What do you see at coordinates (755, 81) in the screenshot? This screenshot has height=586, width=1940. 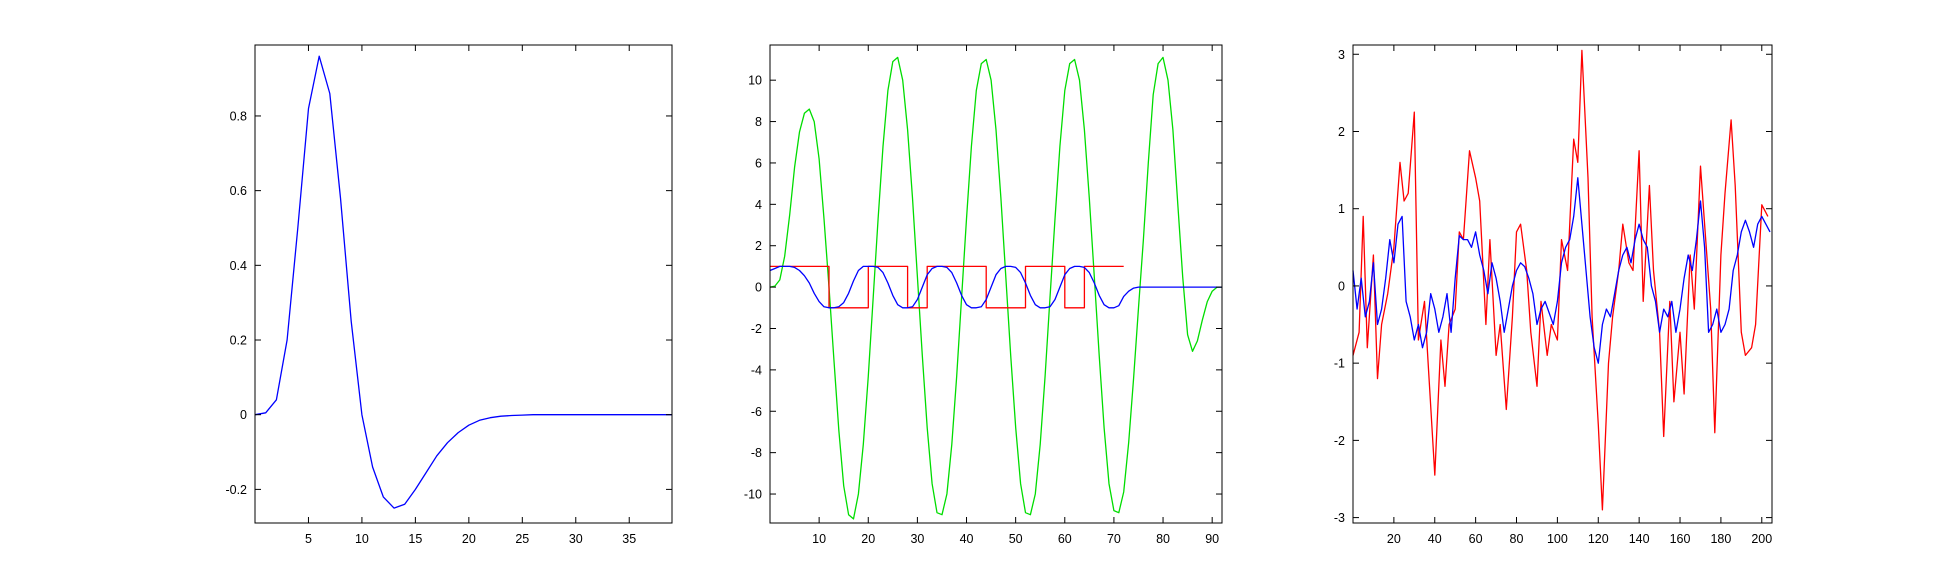 I see `y-tick-label: 10` at bounding box center [755, 81].